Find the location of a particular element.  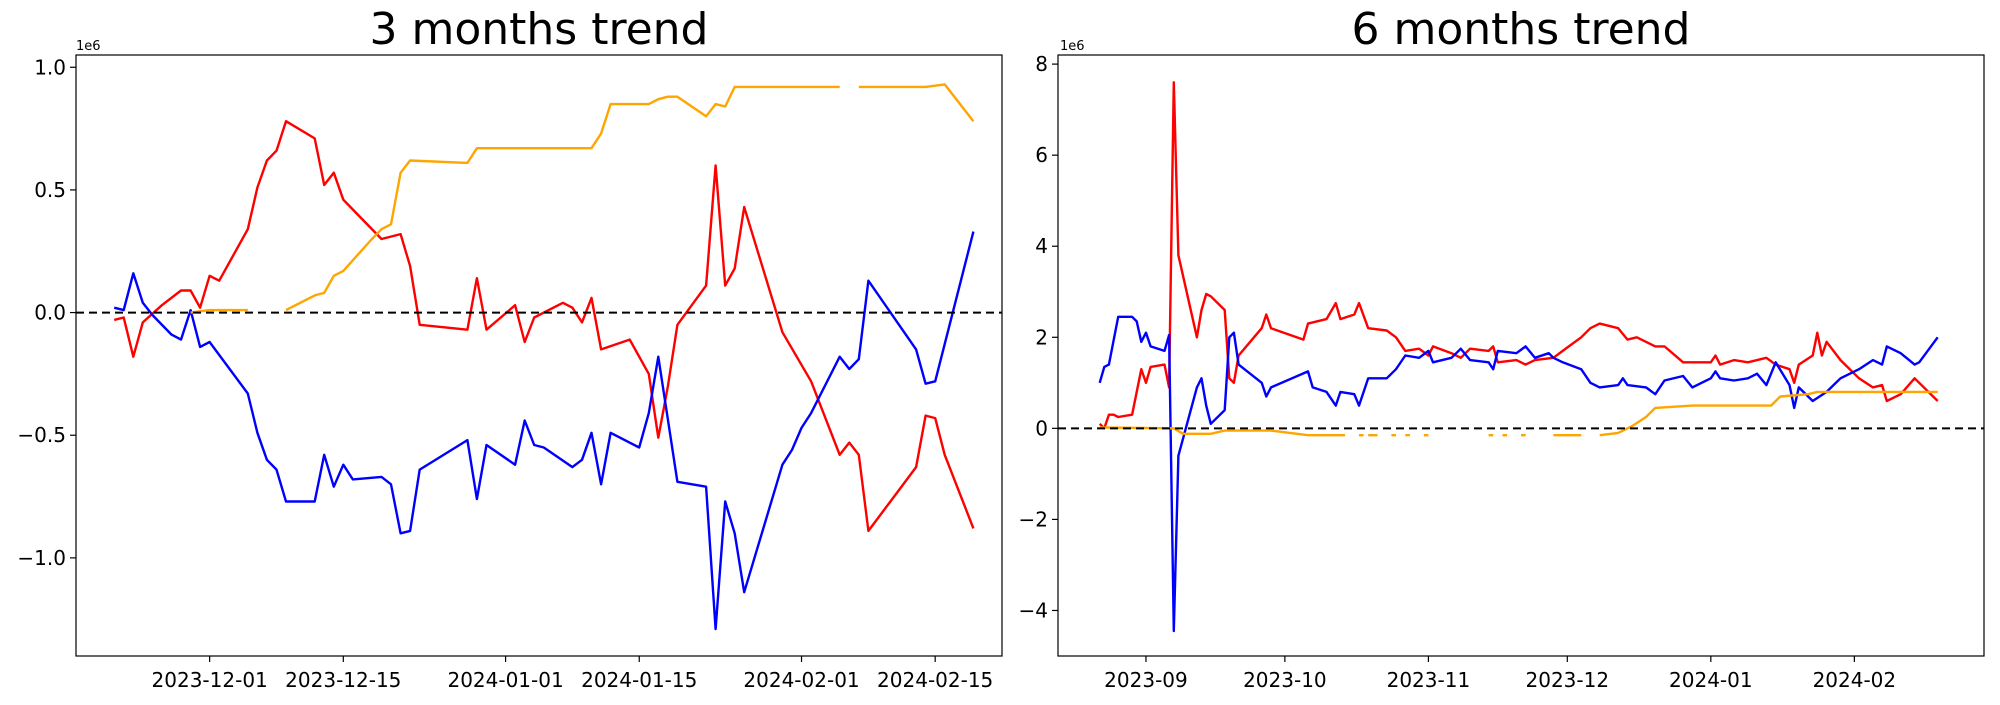

y-tick-label: 8 is located at coordinates (1041, 64).